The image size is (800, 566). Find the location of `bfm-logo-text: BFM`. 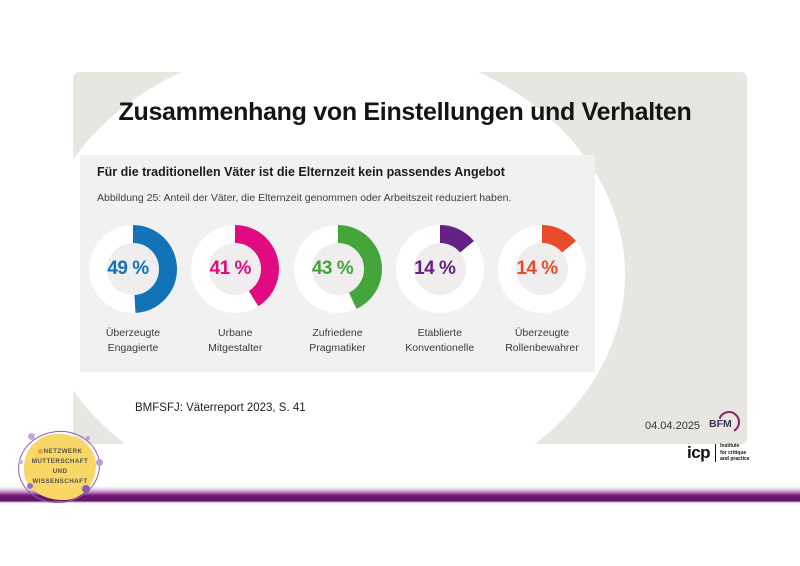

bfm-logo-text: BFM is located at coordinates (720, 424).